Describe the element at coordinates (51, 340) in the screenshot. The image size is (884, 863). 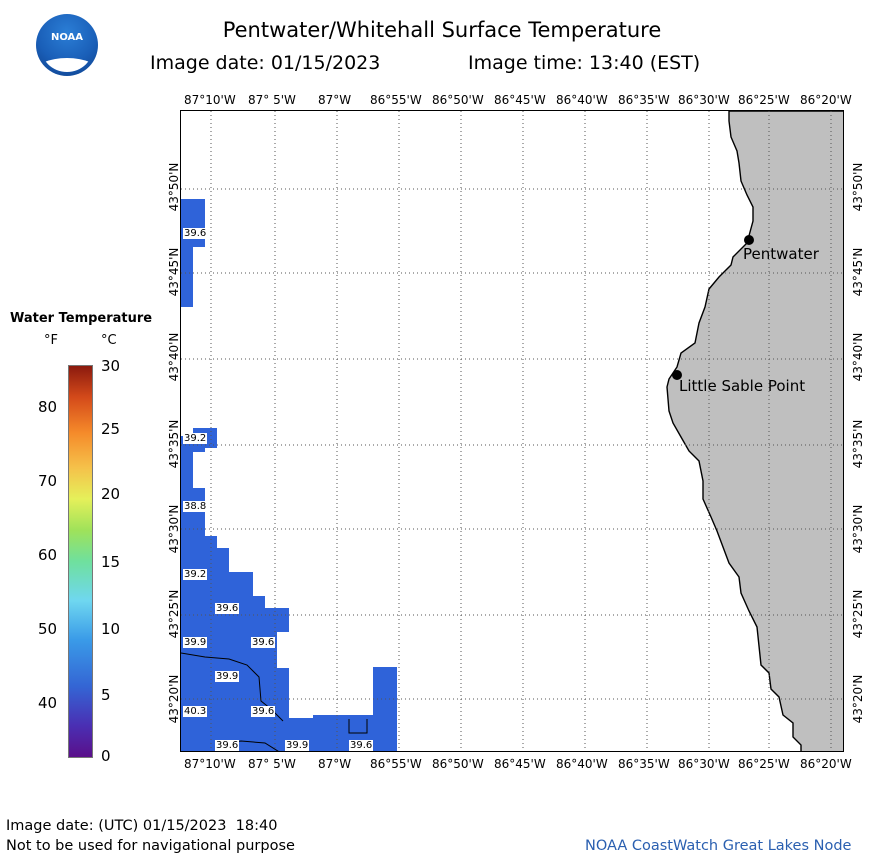
I see `legend-unit-f: °F` at that location.